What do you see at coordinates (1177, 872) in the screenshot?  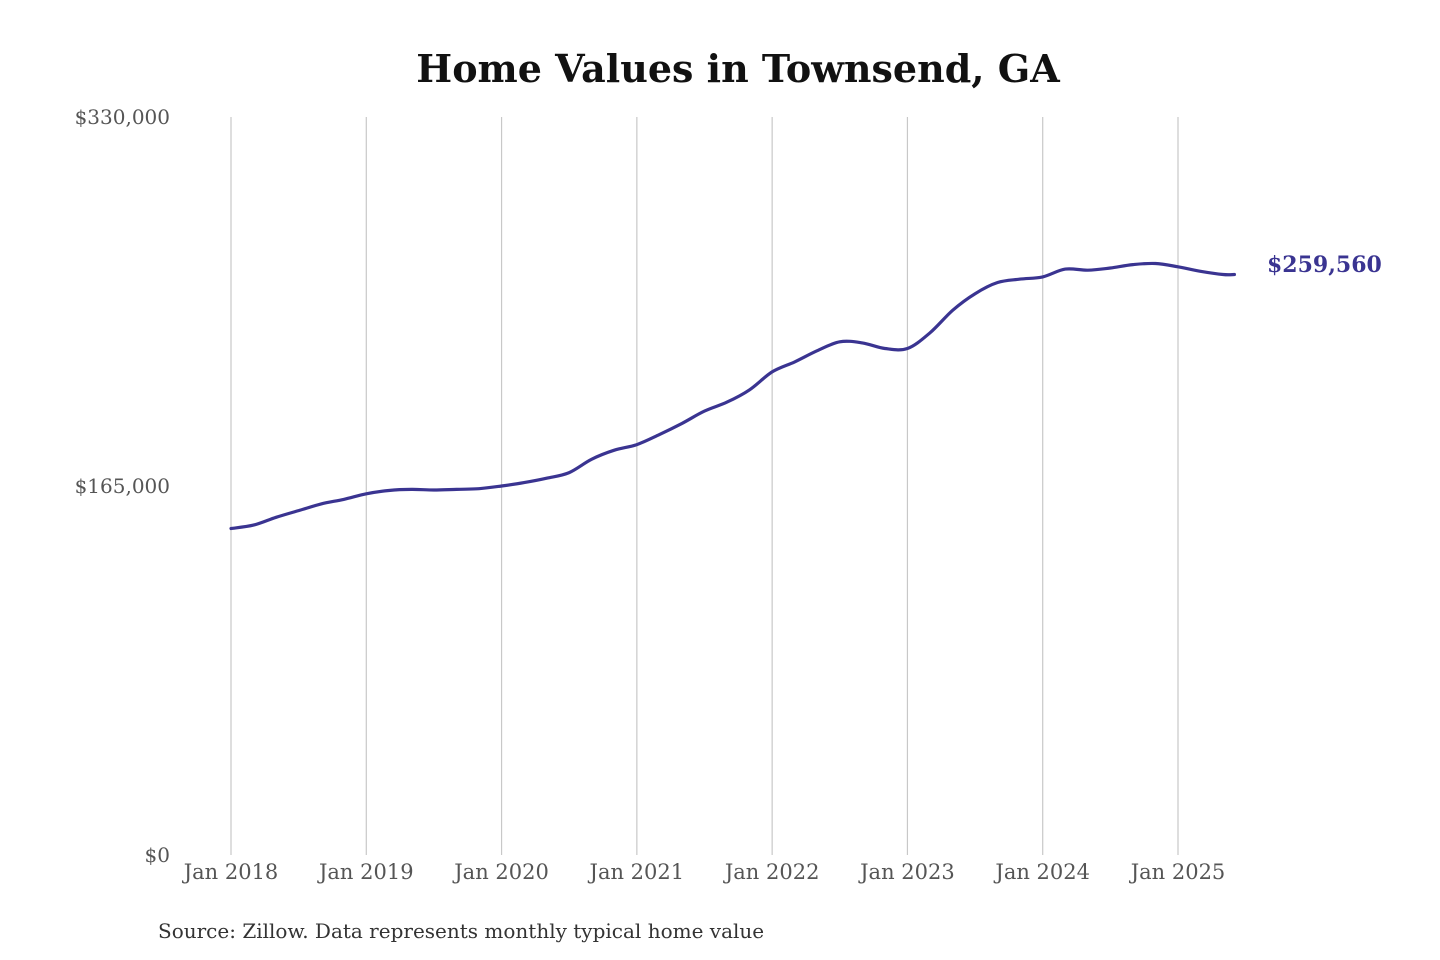 I see `x-tick-label: Jan 2025` at bounding box center [1177, 872].